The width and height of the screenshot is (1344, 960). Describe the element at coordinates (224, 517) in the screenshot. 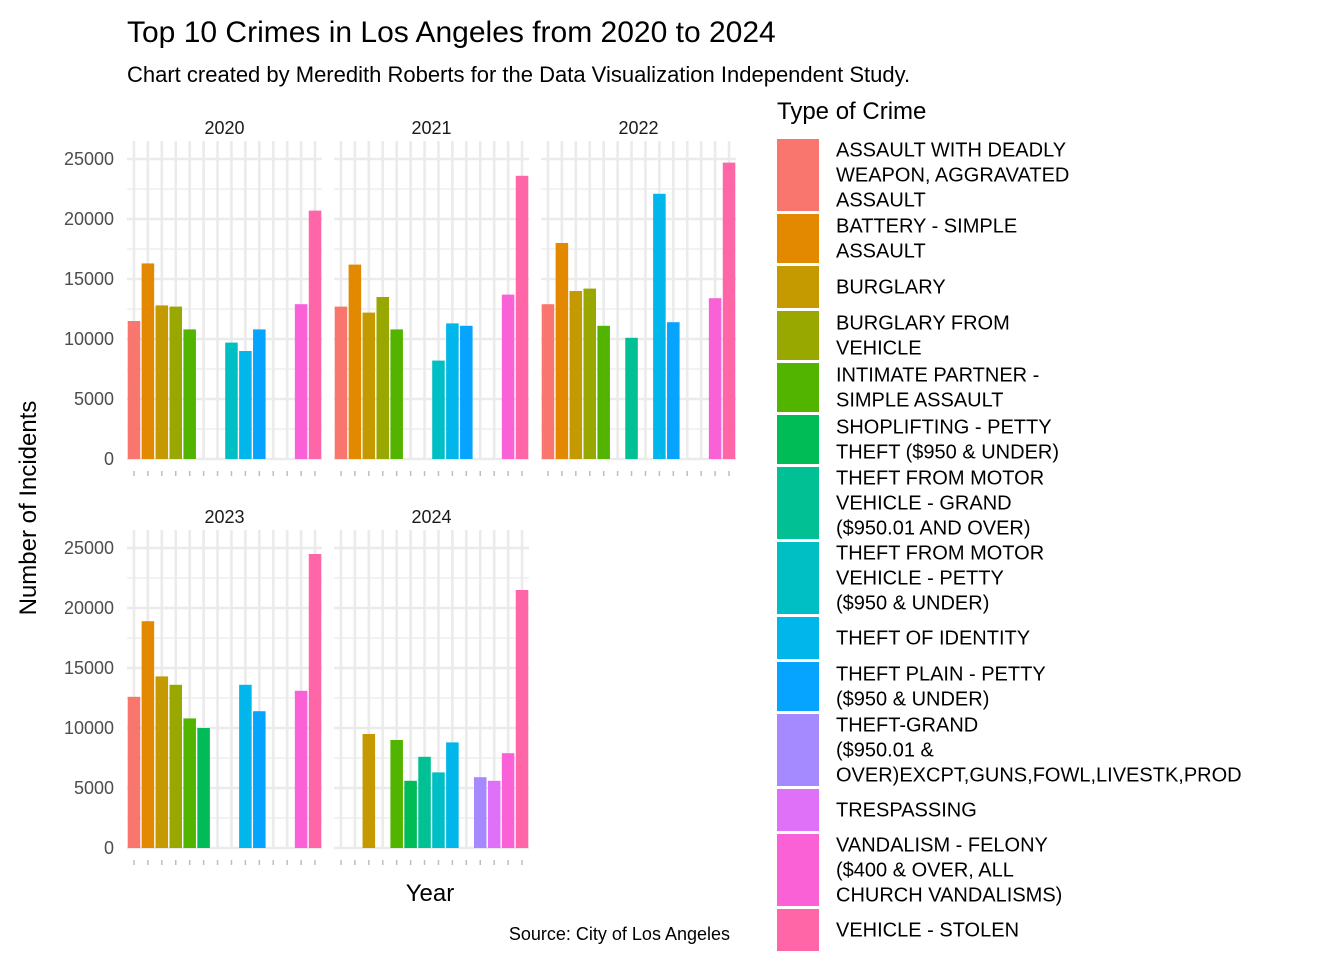

I see `facet-strip-label: 2023` at that location.